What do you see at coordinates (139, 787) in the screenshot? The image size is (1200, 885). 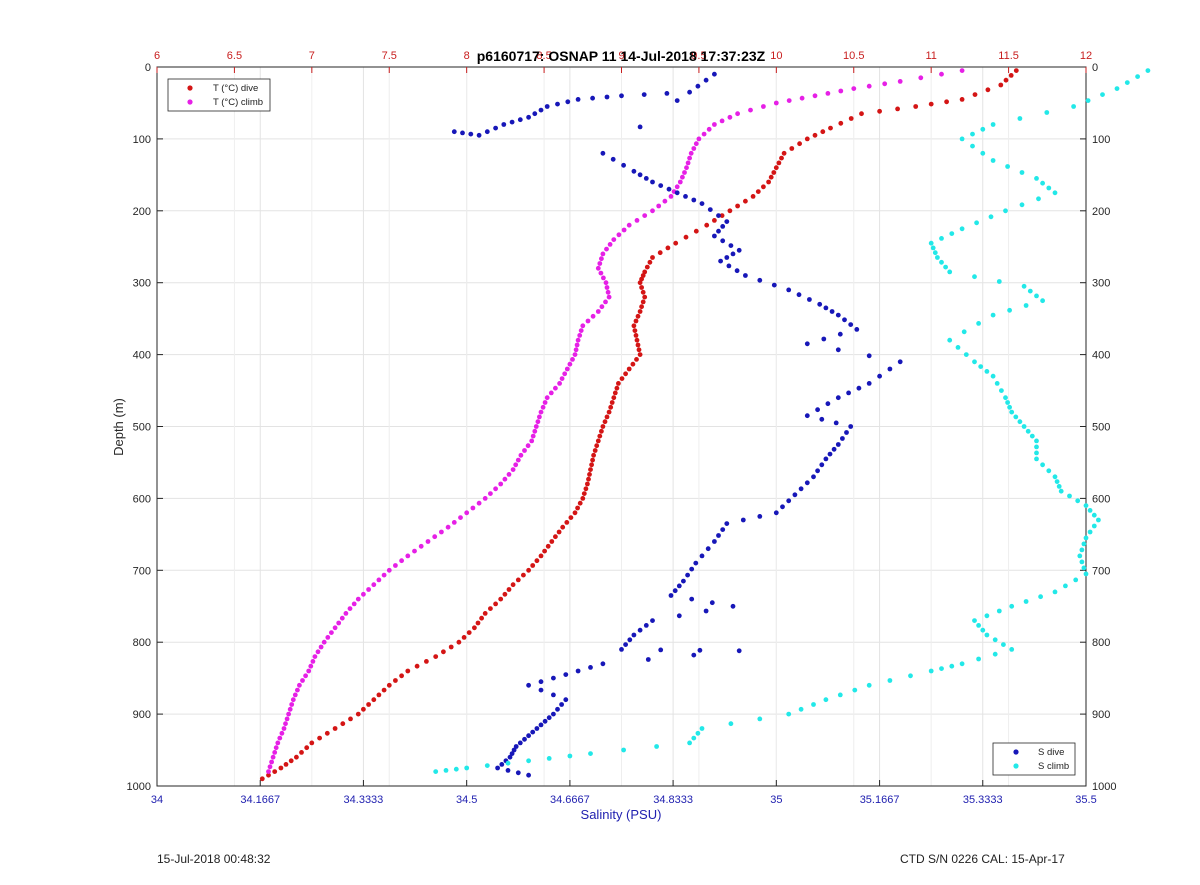 I see `tick-label-depth-left: 1000` at bounding box center [139, 787].